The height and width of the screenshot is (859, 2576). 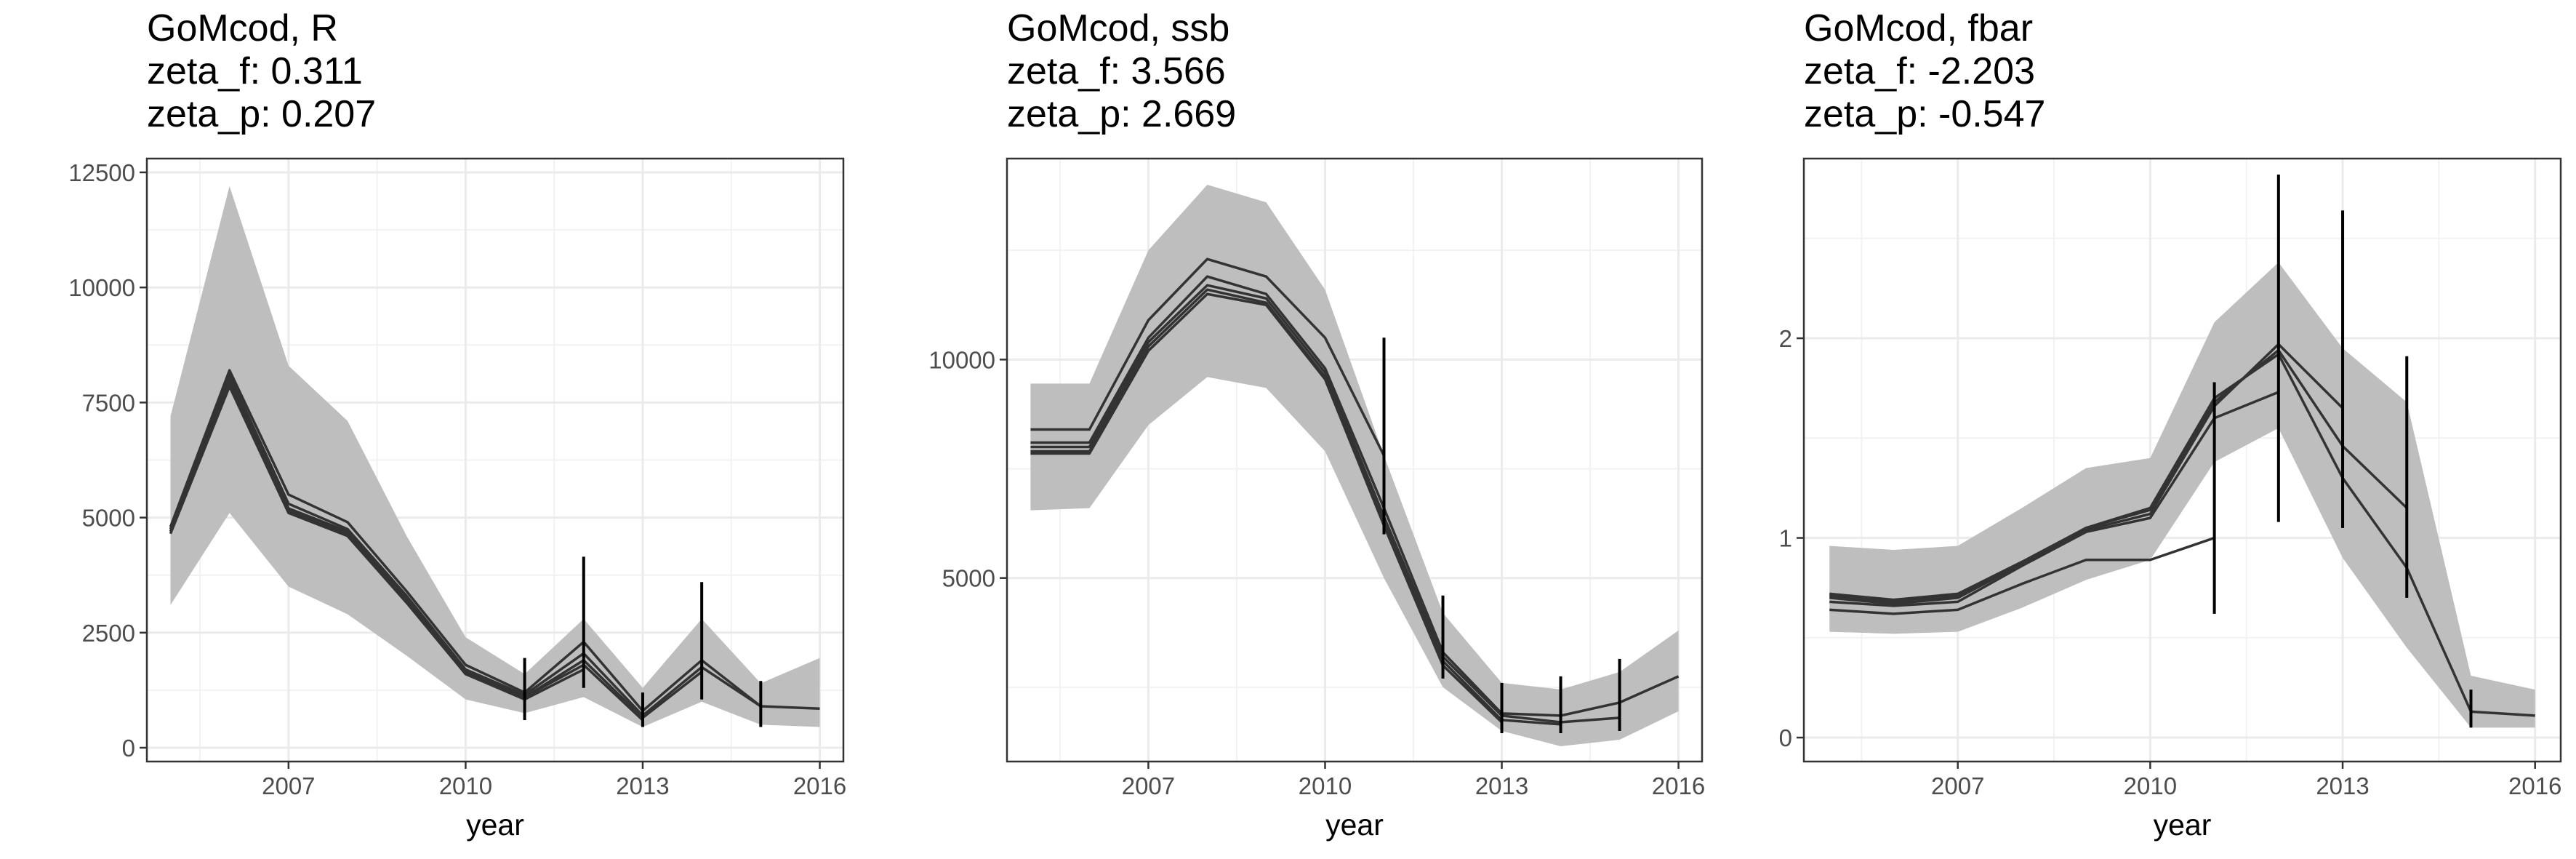 What do you see at coordinates (108, 633) in the screenshot?
I see `y-tick-label: 2500` at bounding box center [108, 633].